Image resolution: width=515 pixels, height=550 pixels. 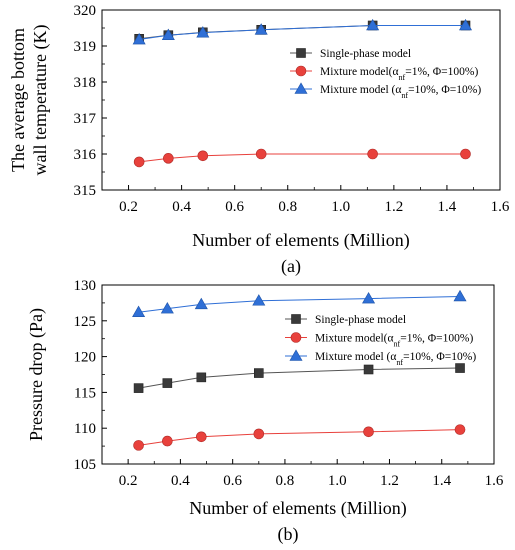 What do you see at coordinates (85, 155) in the screenshot?
I see `y-tick-label: 316` at bounding box center [85, 155].